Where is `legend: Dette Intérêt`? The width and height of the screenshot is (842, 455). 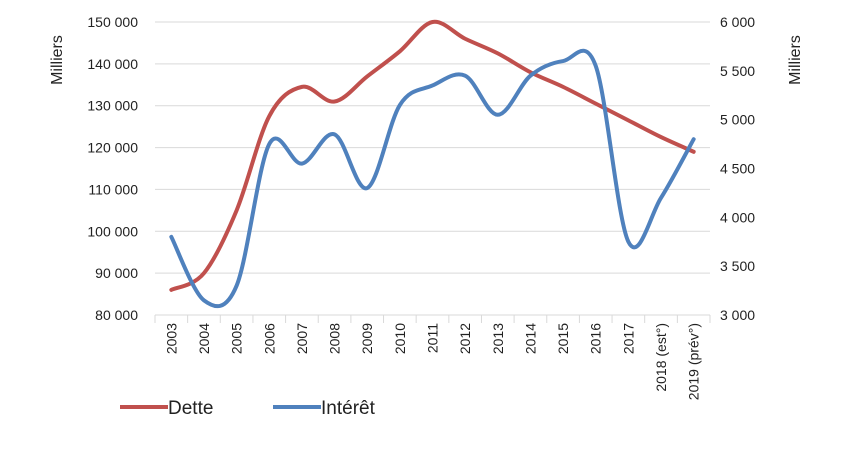 legend: Dette Intérêt is located at coordinates (248, 408).